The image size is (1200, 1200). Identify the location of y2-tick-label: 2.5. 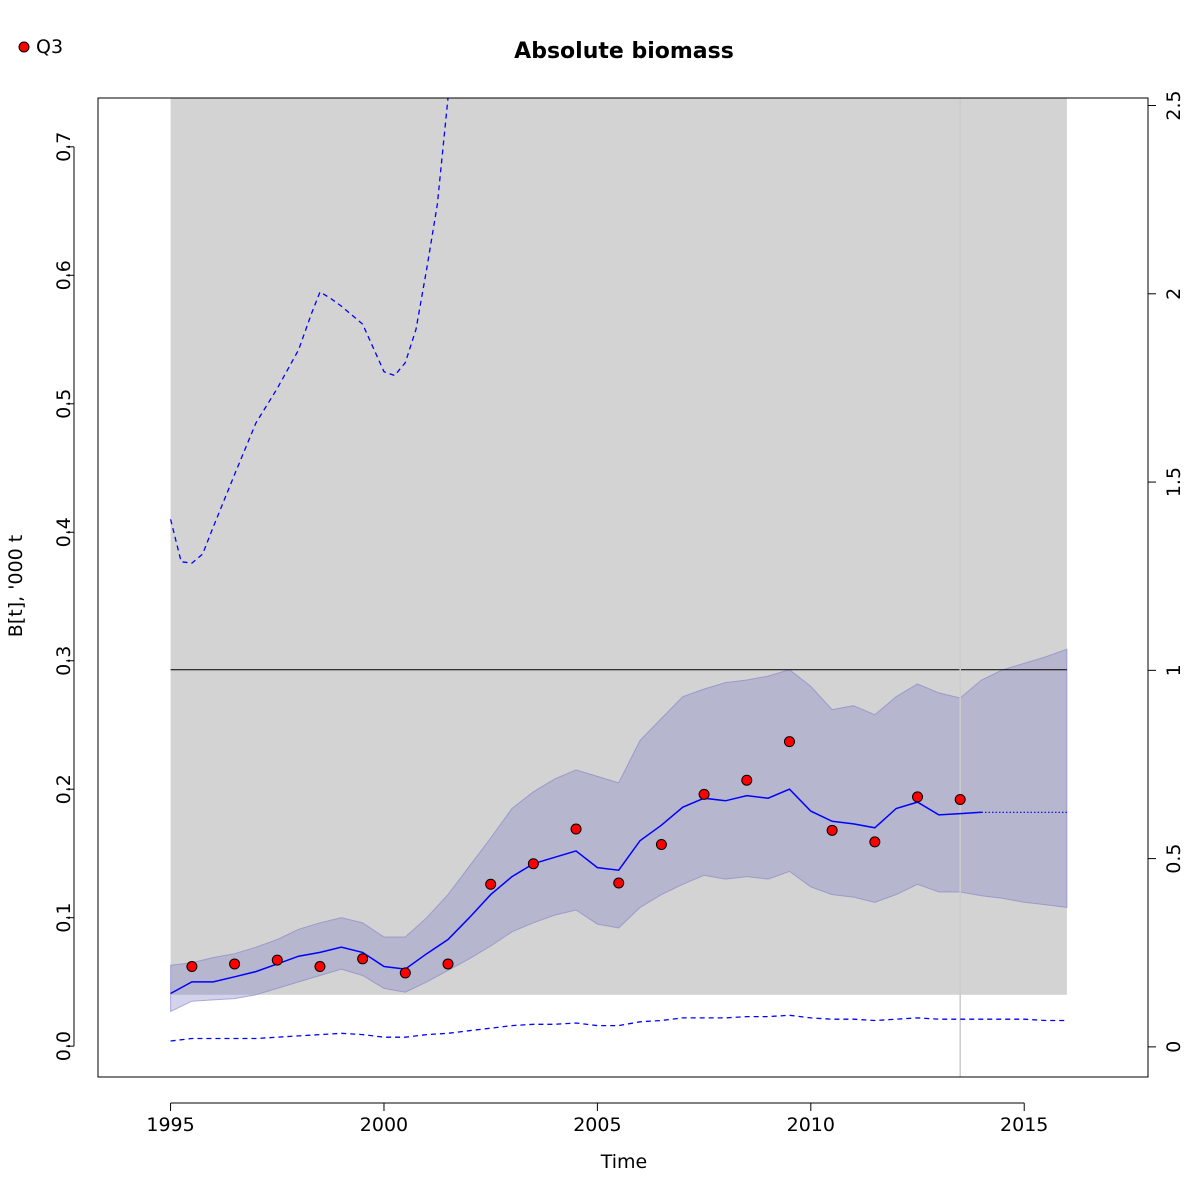
(1174, 105).